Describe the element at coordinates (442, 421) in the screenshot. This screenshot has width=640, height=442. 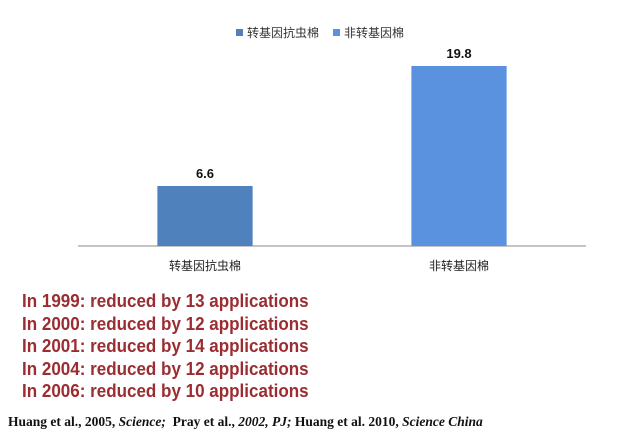
I see `citation-journal-3: Science China` at that location.